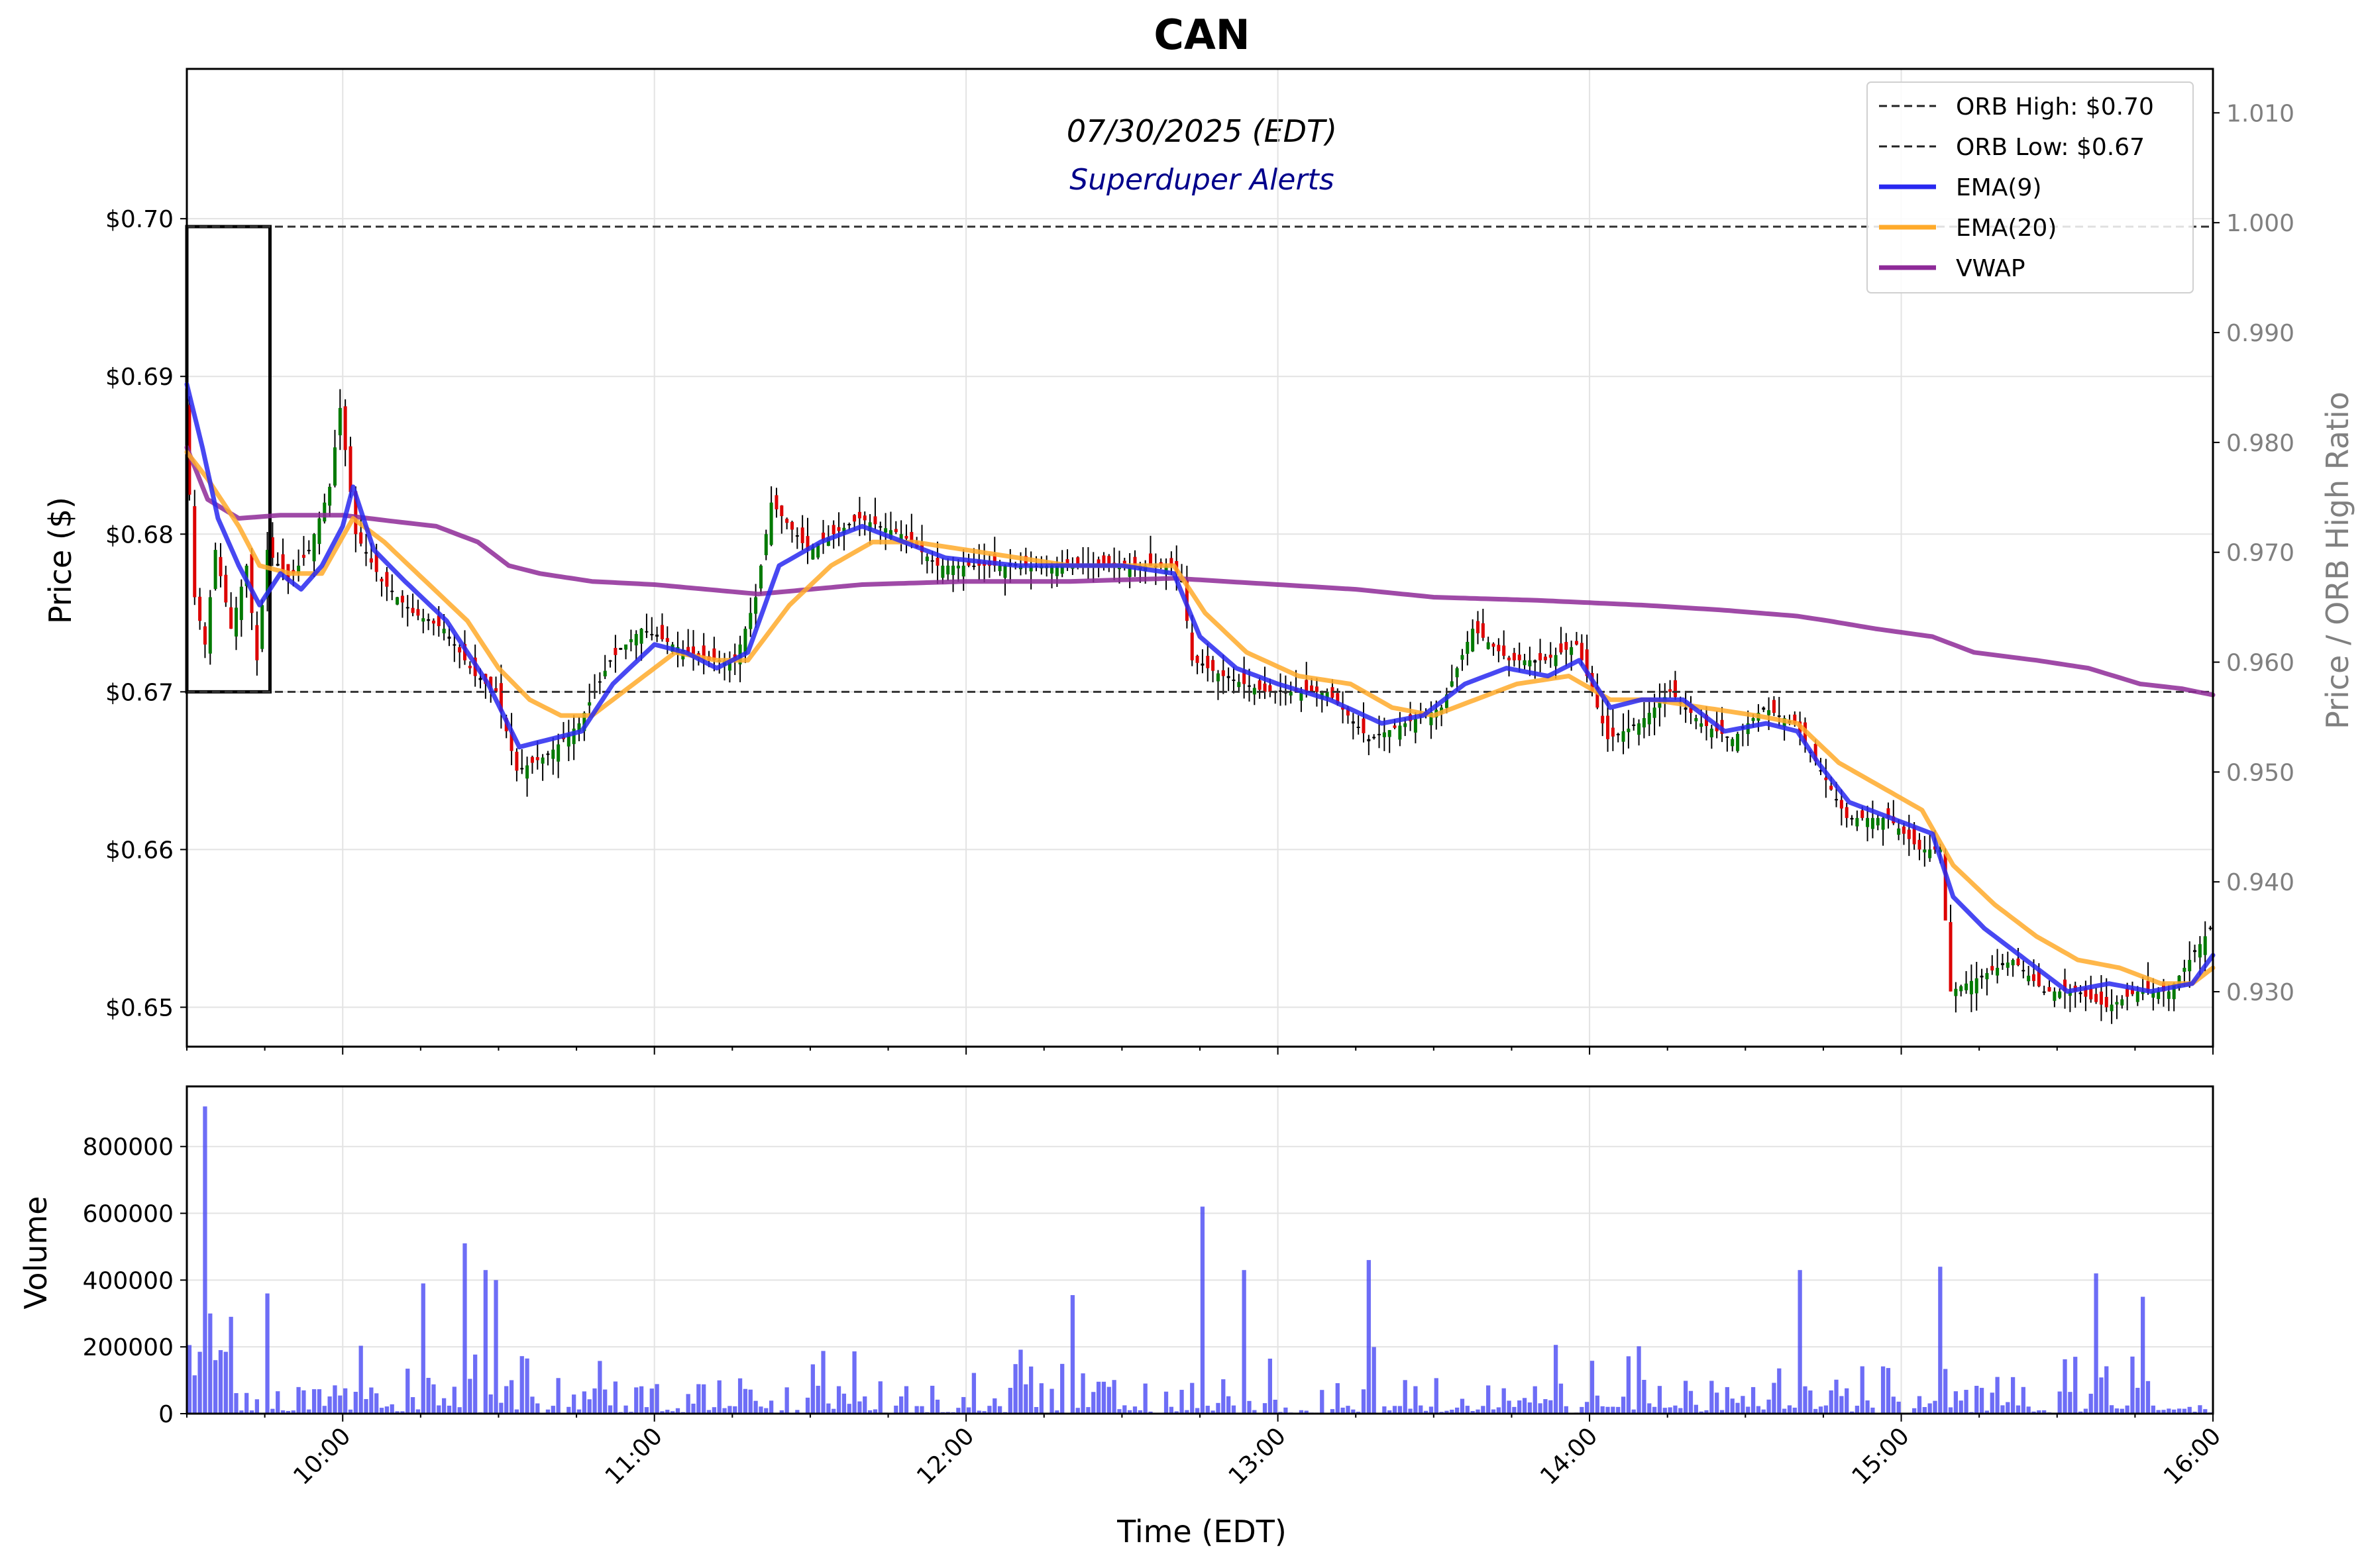 This screenshot has width=2368, height=1568. I want to click on x-tick-label: 11:00, so click(634, 1456).